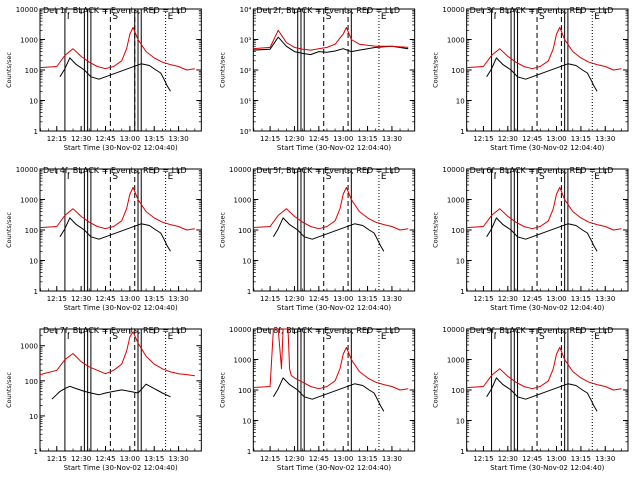  What do you see at coordinates (246, 132) in the screenshot?
I see `y-tick-label: 10⁰` at bounding box center [246, 132].